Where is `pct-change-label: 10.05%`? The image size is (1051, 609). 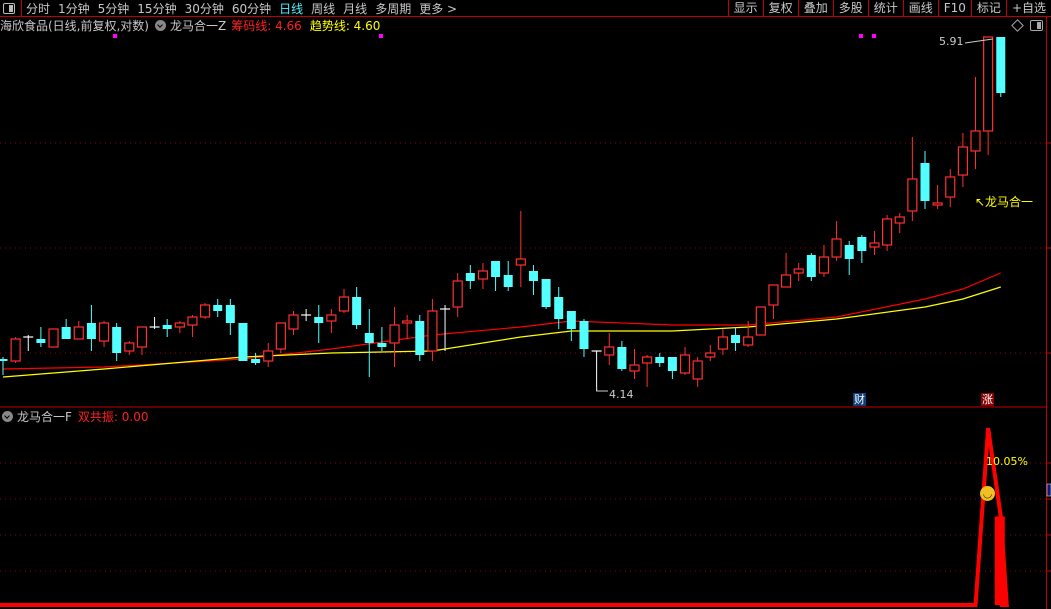 pct-change-label: 10.05% is located at coordinates (1007, 461).